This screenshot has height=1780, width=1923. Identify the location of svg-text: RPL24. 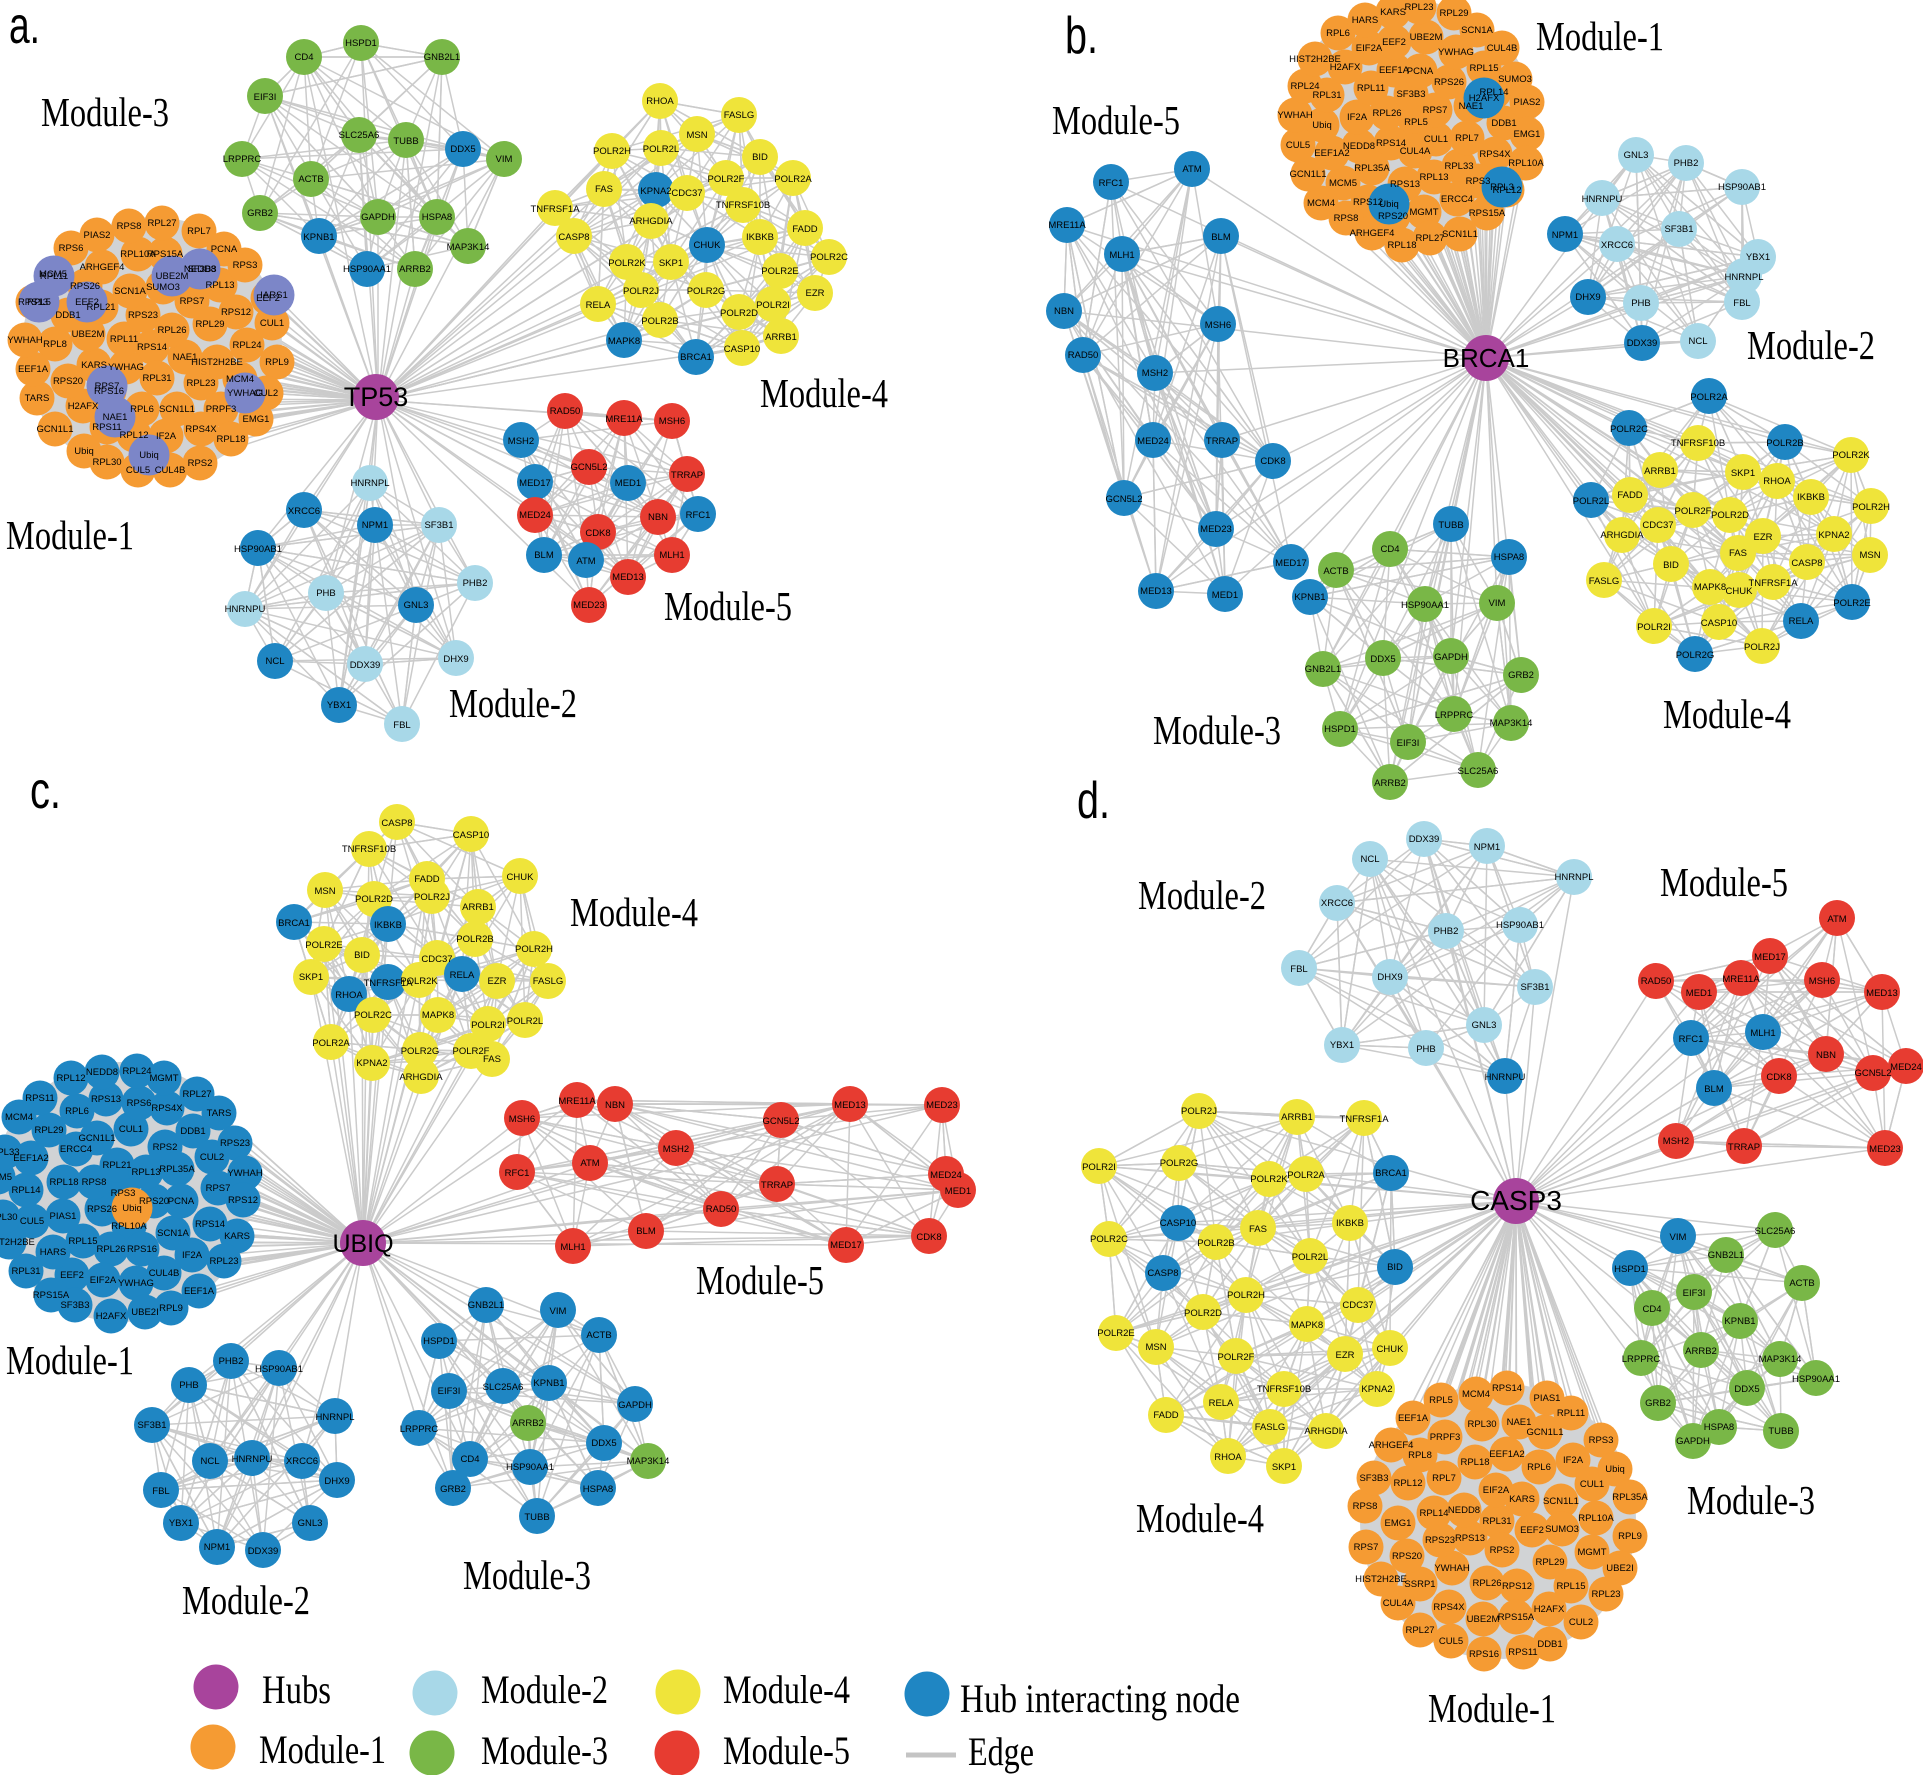
(1304, 86).